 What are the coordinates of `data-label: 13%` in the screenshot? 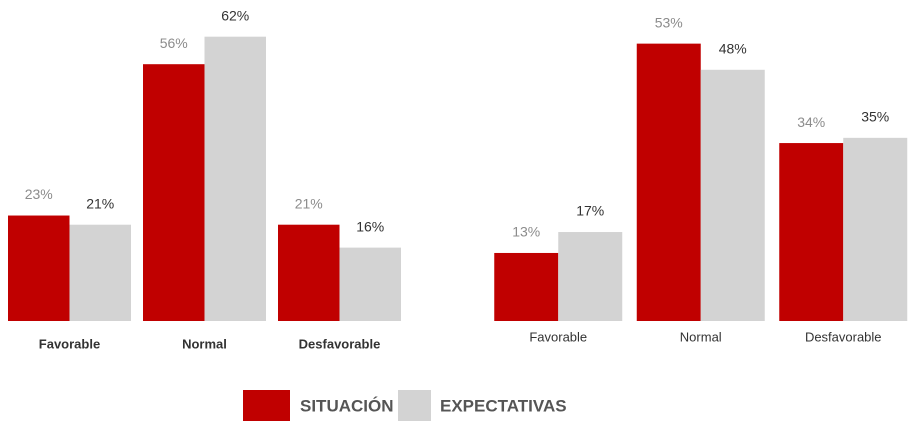 It's located at (526, 232).